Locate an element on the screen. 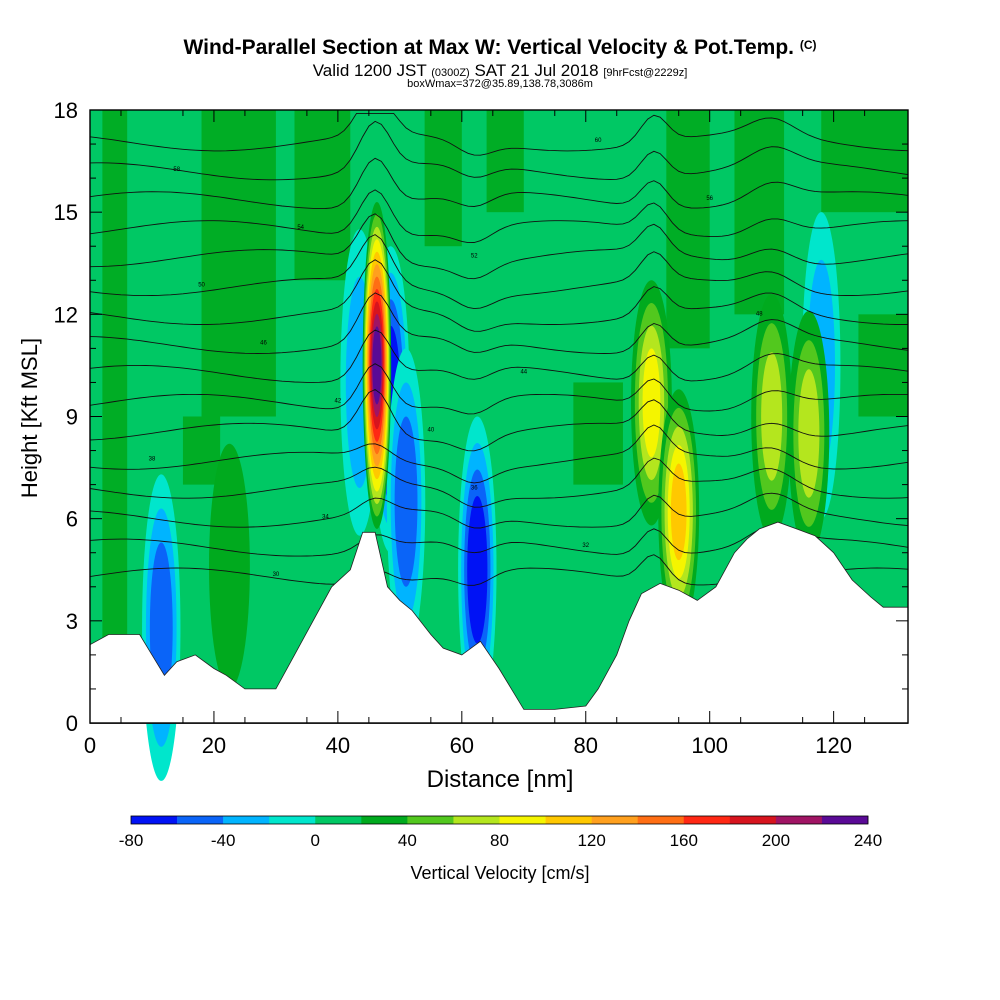 This screenshot has height=1000, width=1000. theta-contour-label: 48 is located at coordinates (759, 315).